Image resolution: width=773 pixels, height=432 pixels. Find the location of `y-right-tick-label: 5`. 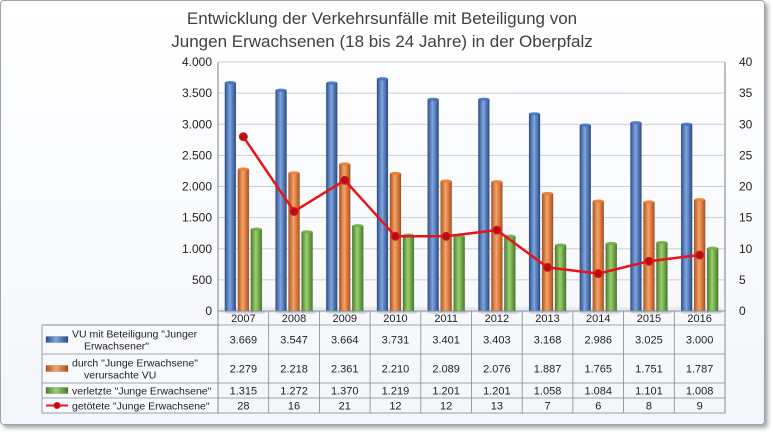

y-right-tick-label: 5 is located at coordinates (742, 280).